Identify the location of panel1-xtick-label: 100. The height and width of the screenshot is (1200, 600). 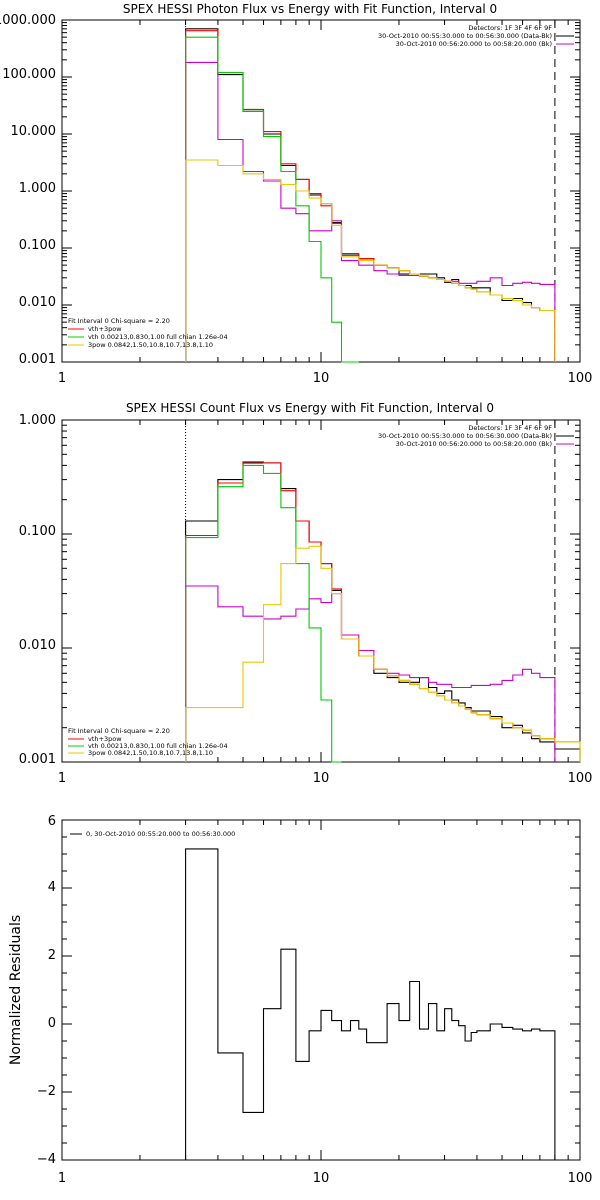
(580, 378).